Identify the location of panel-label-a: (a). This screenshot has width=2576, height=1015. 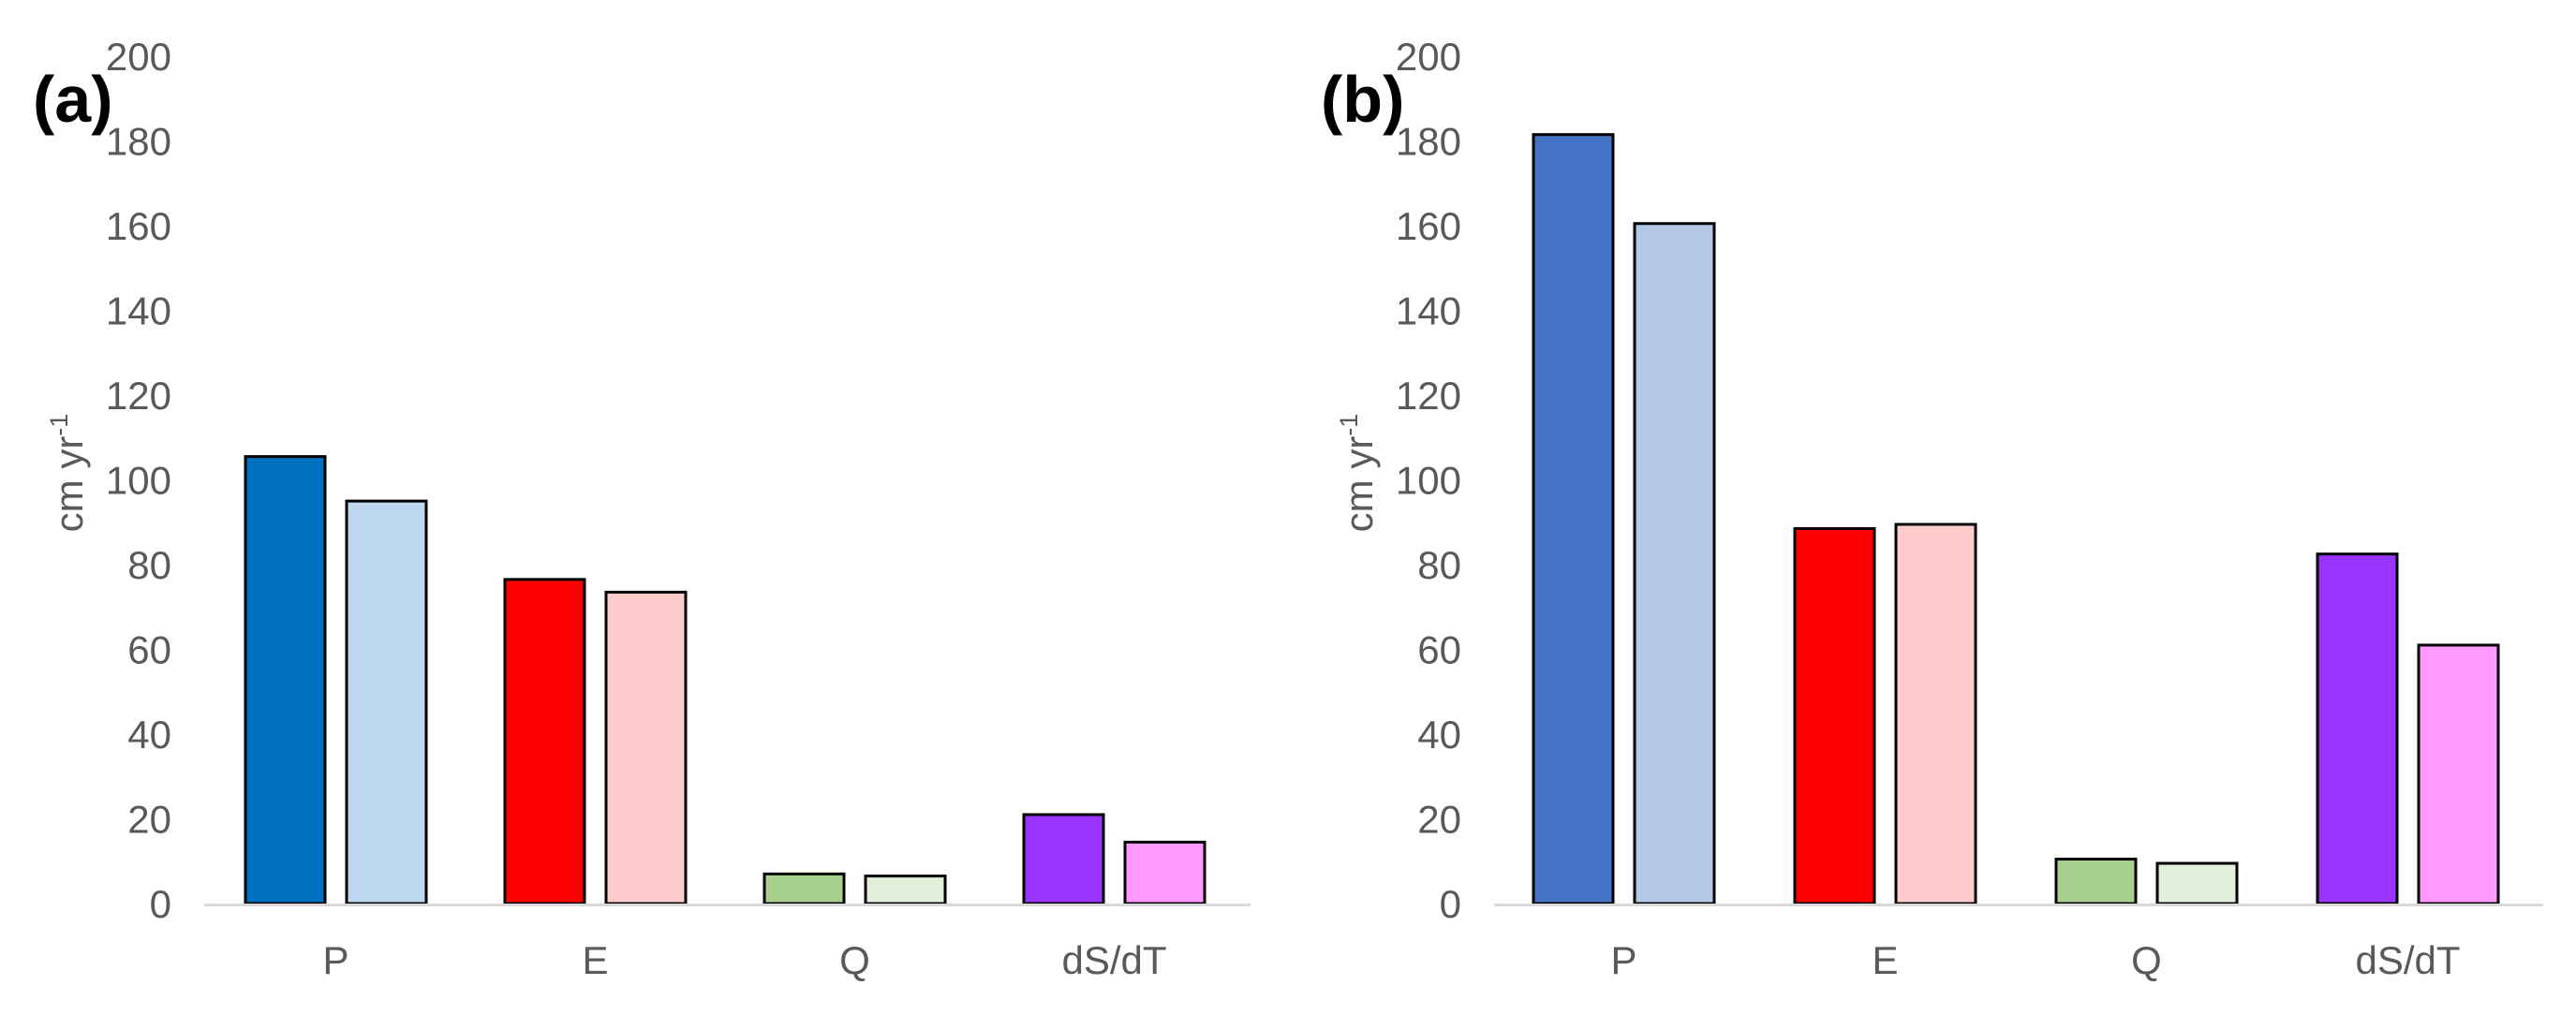
(73, 100).